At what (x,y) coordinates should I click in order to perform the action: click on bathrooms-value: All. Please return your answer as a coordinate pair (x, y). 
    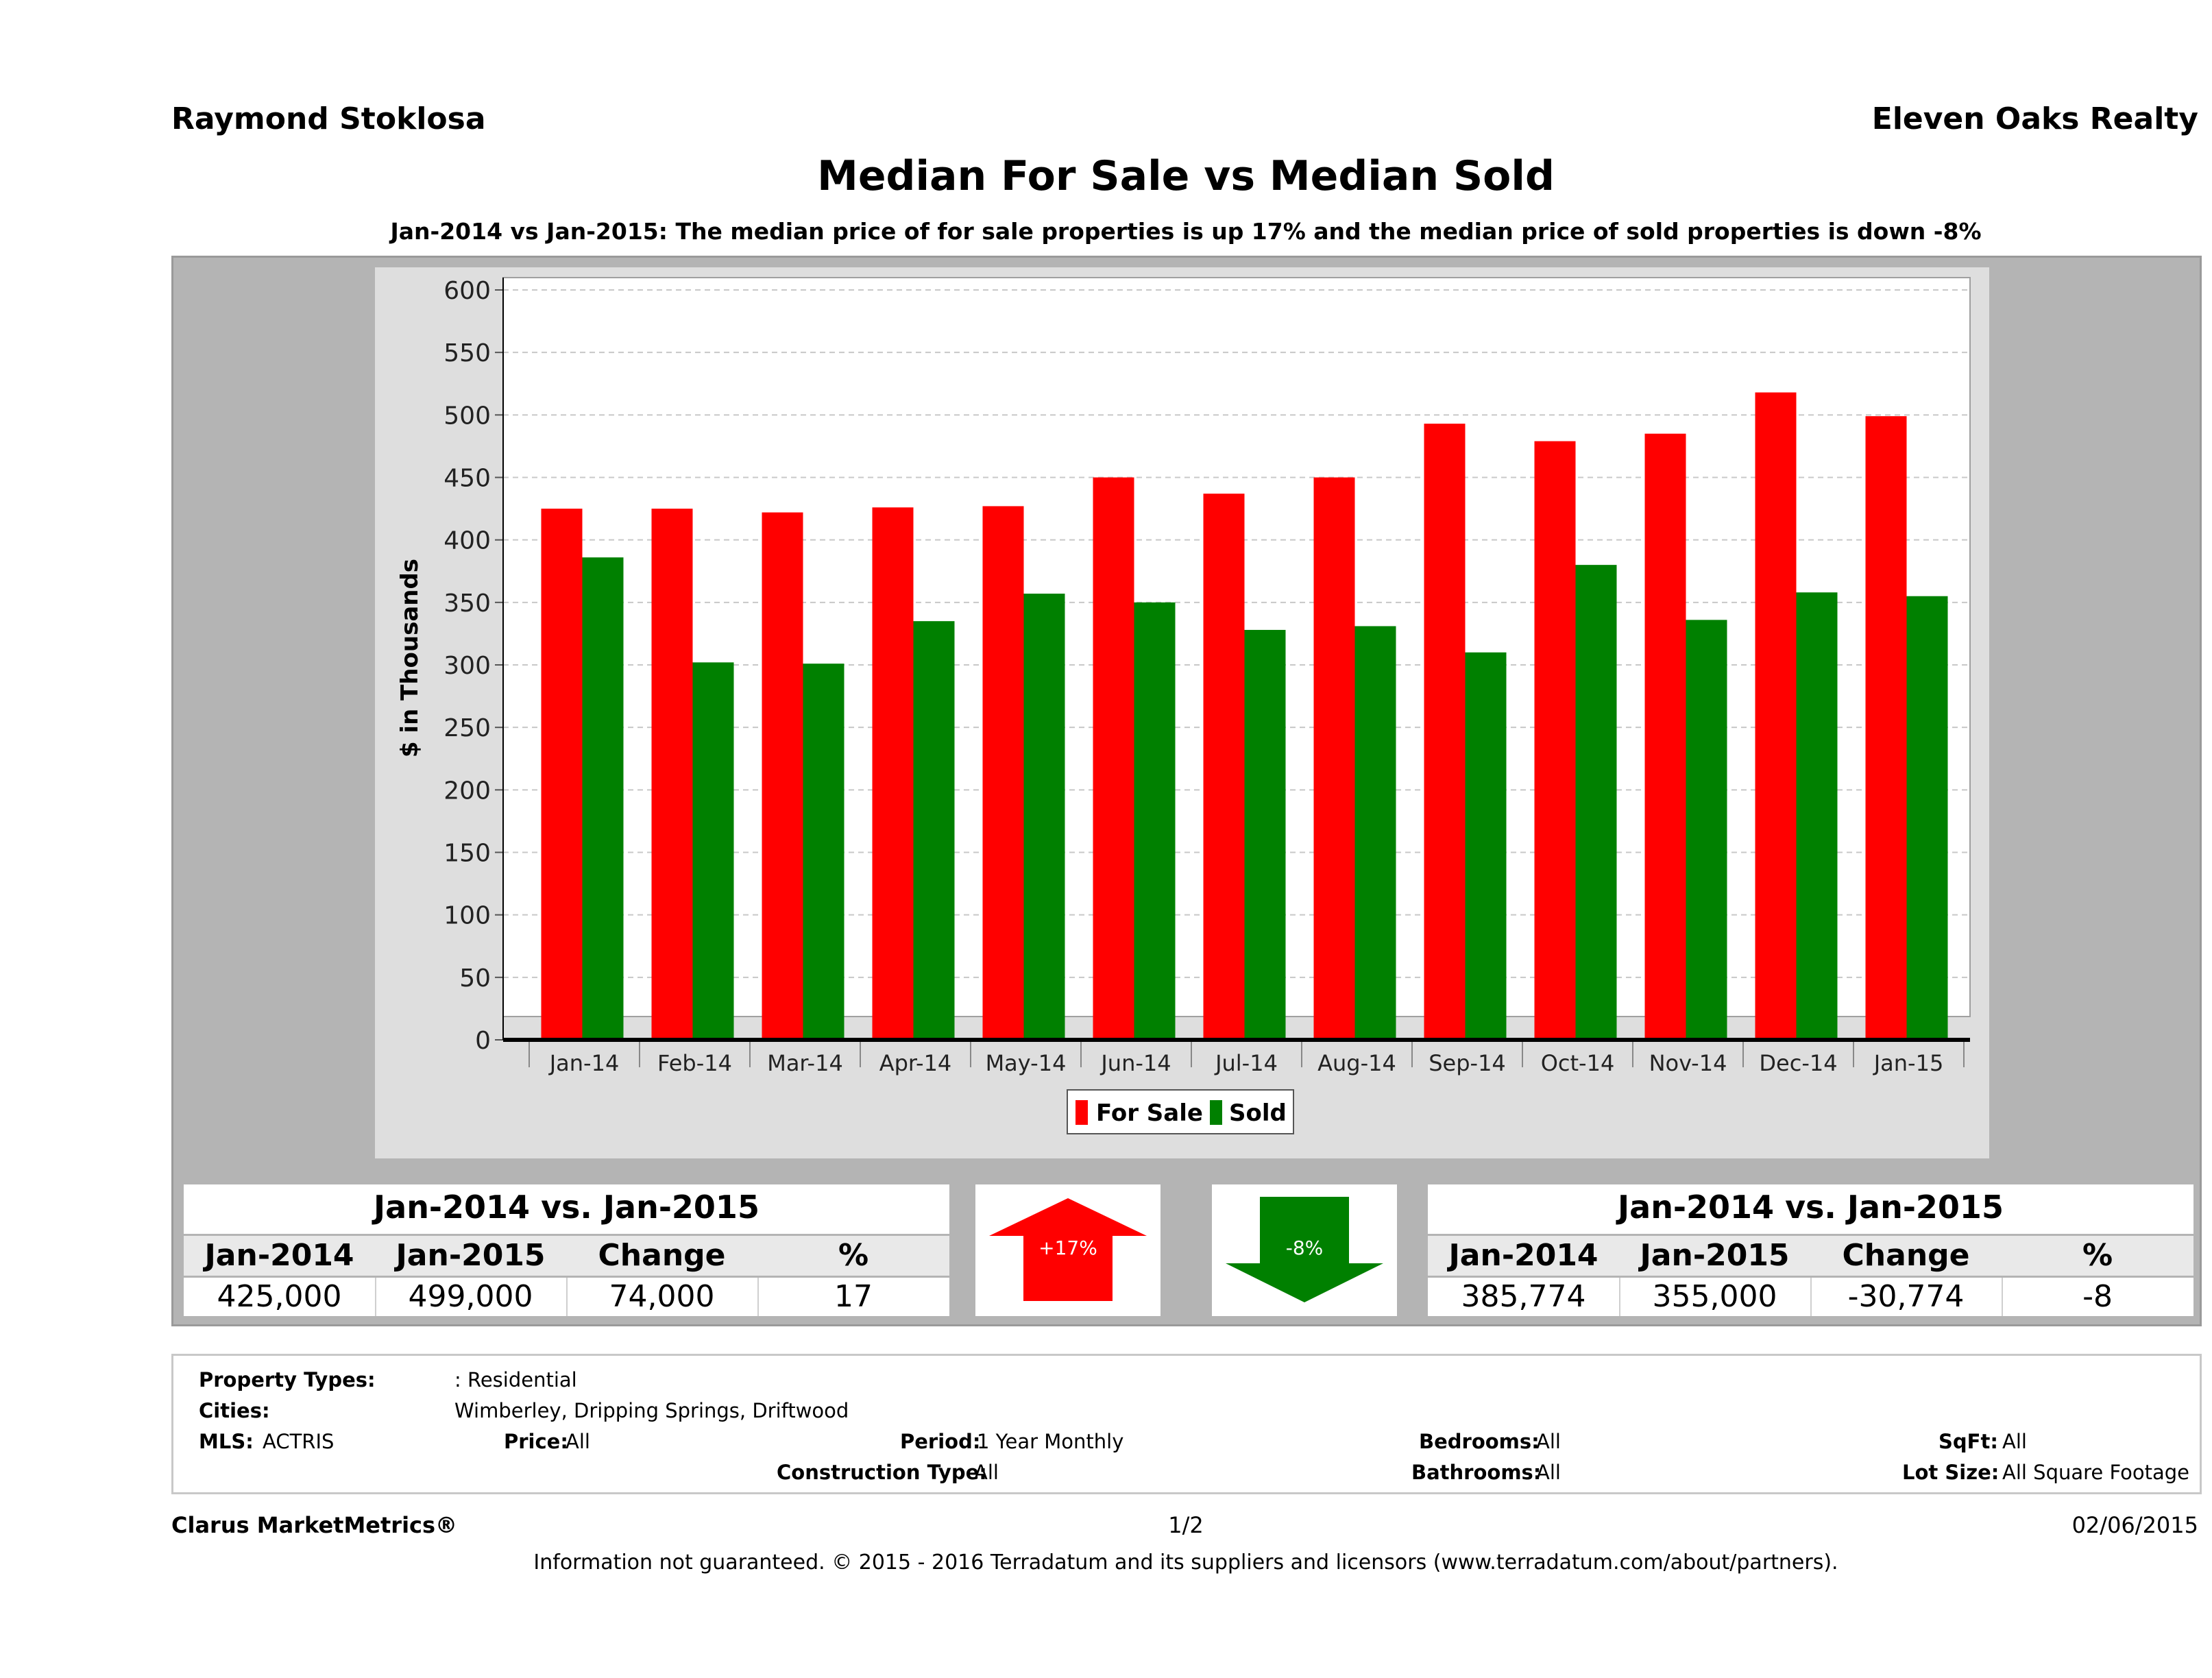
    Looking at the image, I should click on (1549, 1472).